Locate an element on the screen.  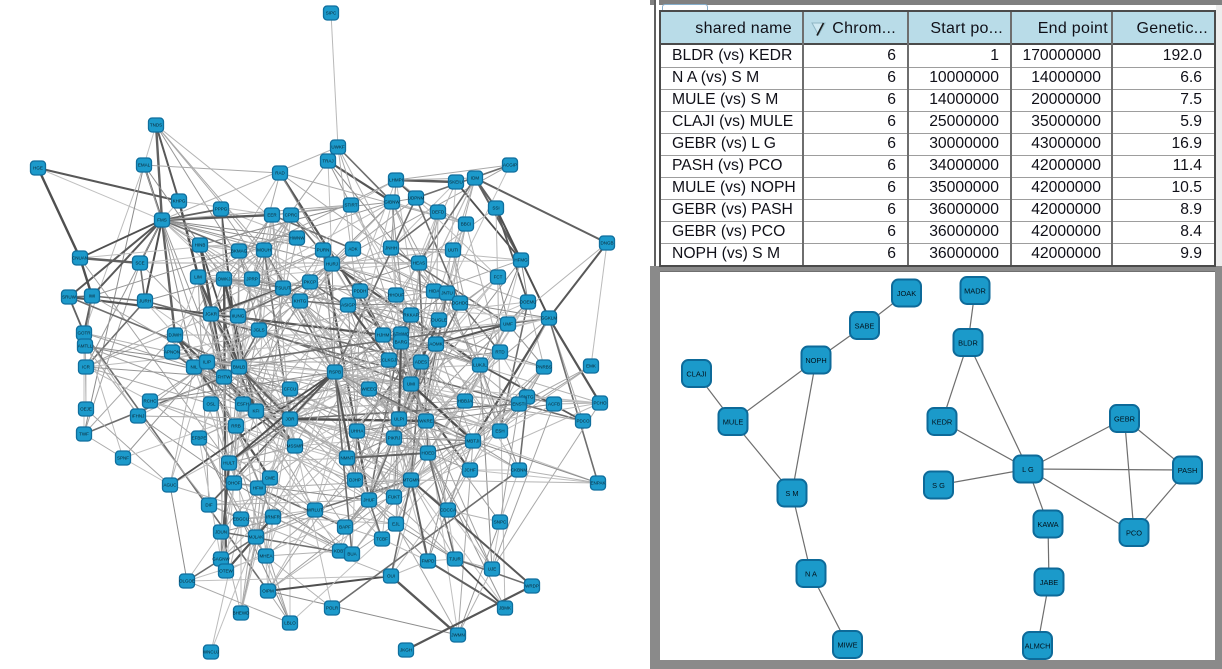
svg-text: TRAJ is located at coordinates (327, 161).